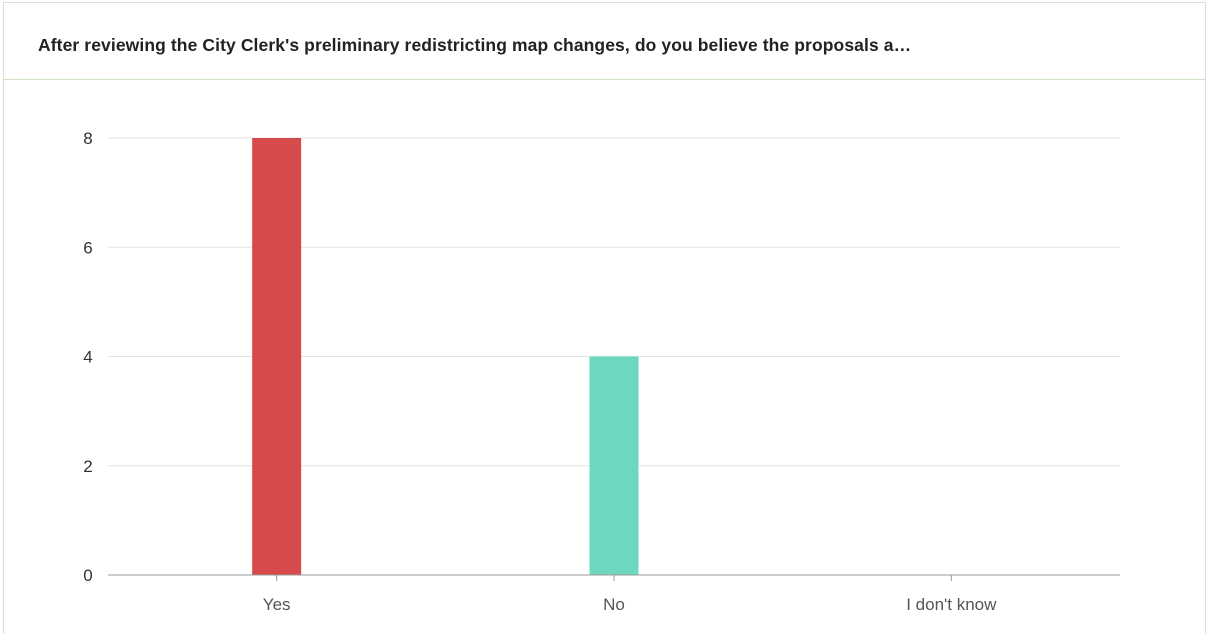 This screenshot has height=634, width=1208. I want to click on y-tick-labels: 0 2 4 6 8, so click(87, 357).